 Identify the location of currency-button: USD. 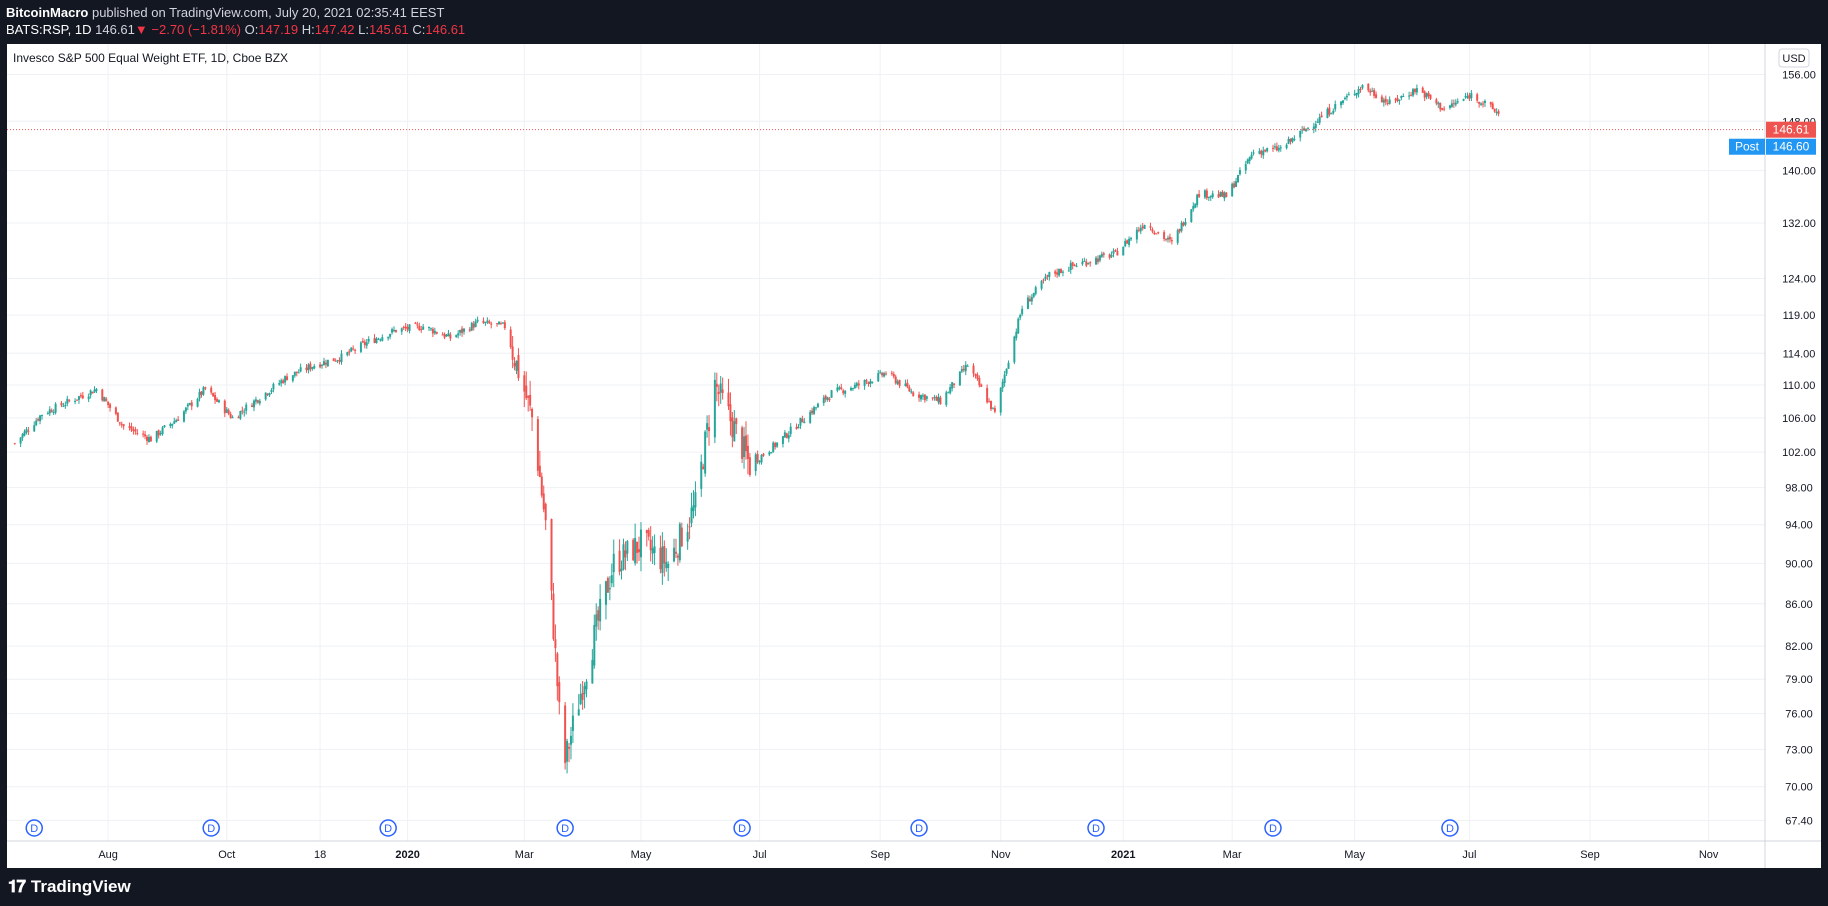
(1794, 58).